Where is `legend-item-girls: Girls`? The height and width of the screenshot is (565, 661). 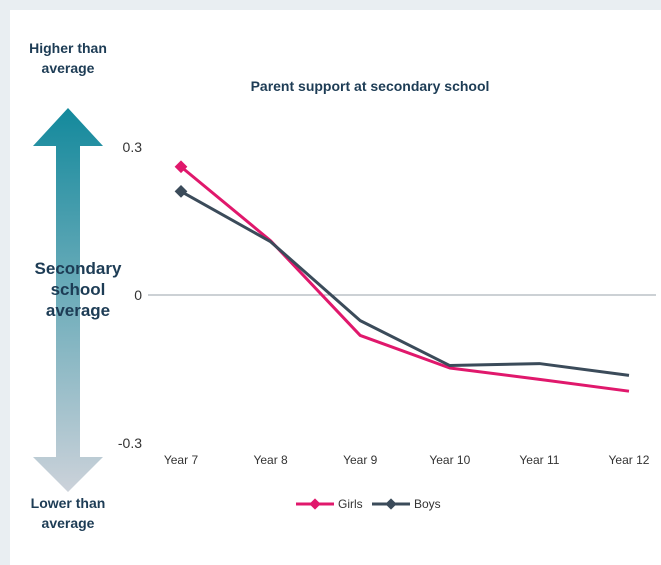
legend-item-girls: Girls is located at coordinates (329, 504).